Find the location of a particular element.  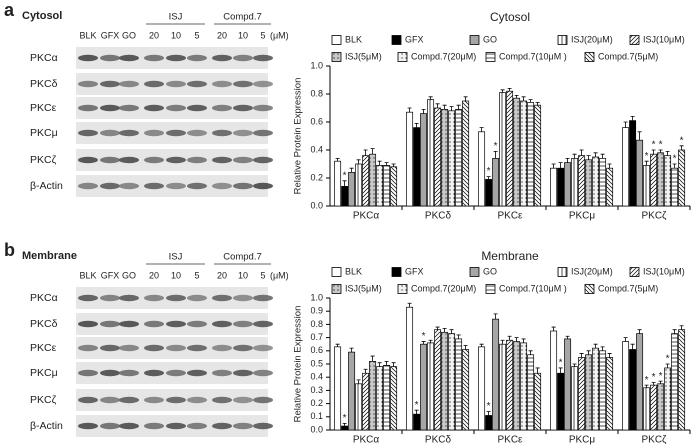

y-tick-label: 0.8 is located at coordinates (316, 93).